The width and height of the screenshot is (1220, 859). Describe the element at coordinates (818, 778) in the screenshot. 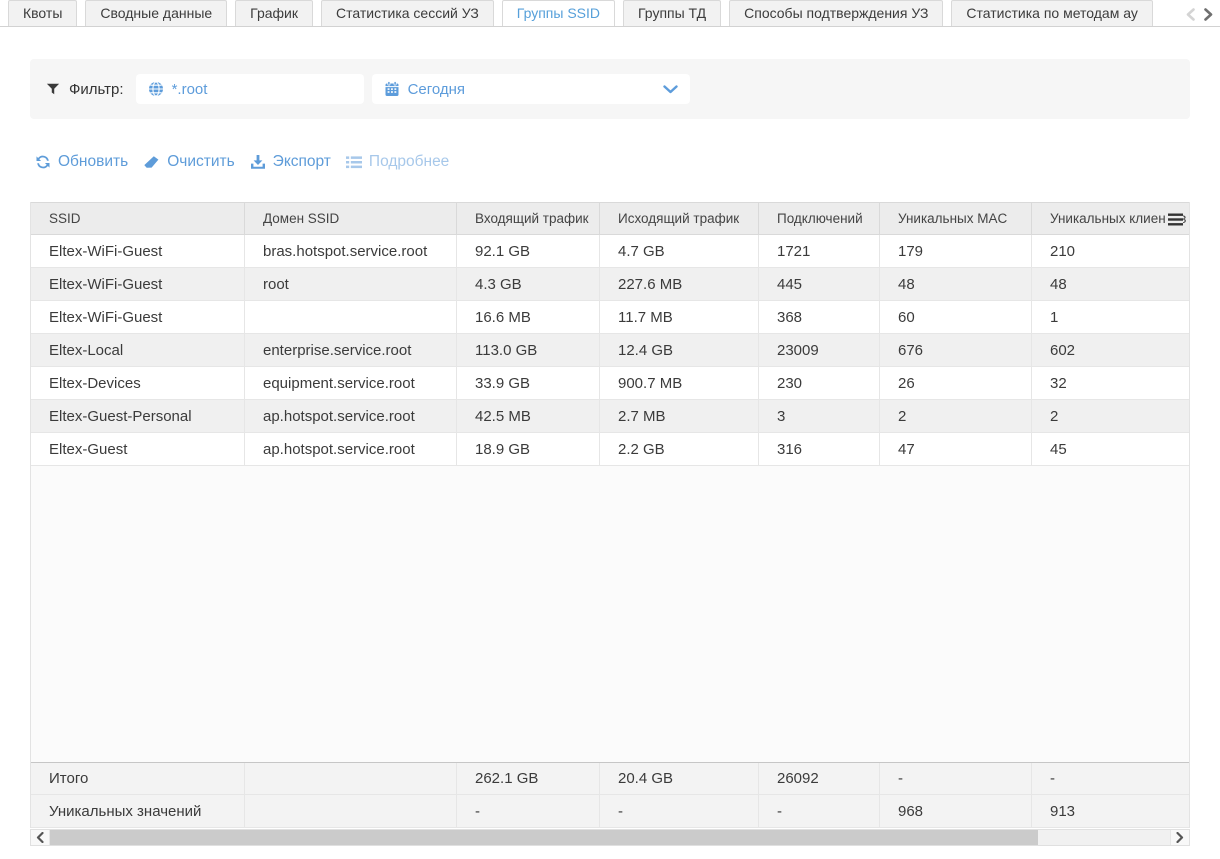

I see `summary-cell: 26092` at that location.